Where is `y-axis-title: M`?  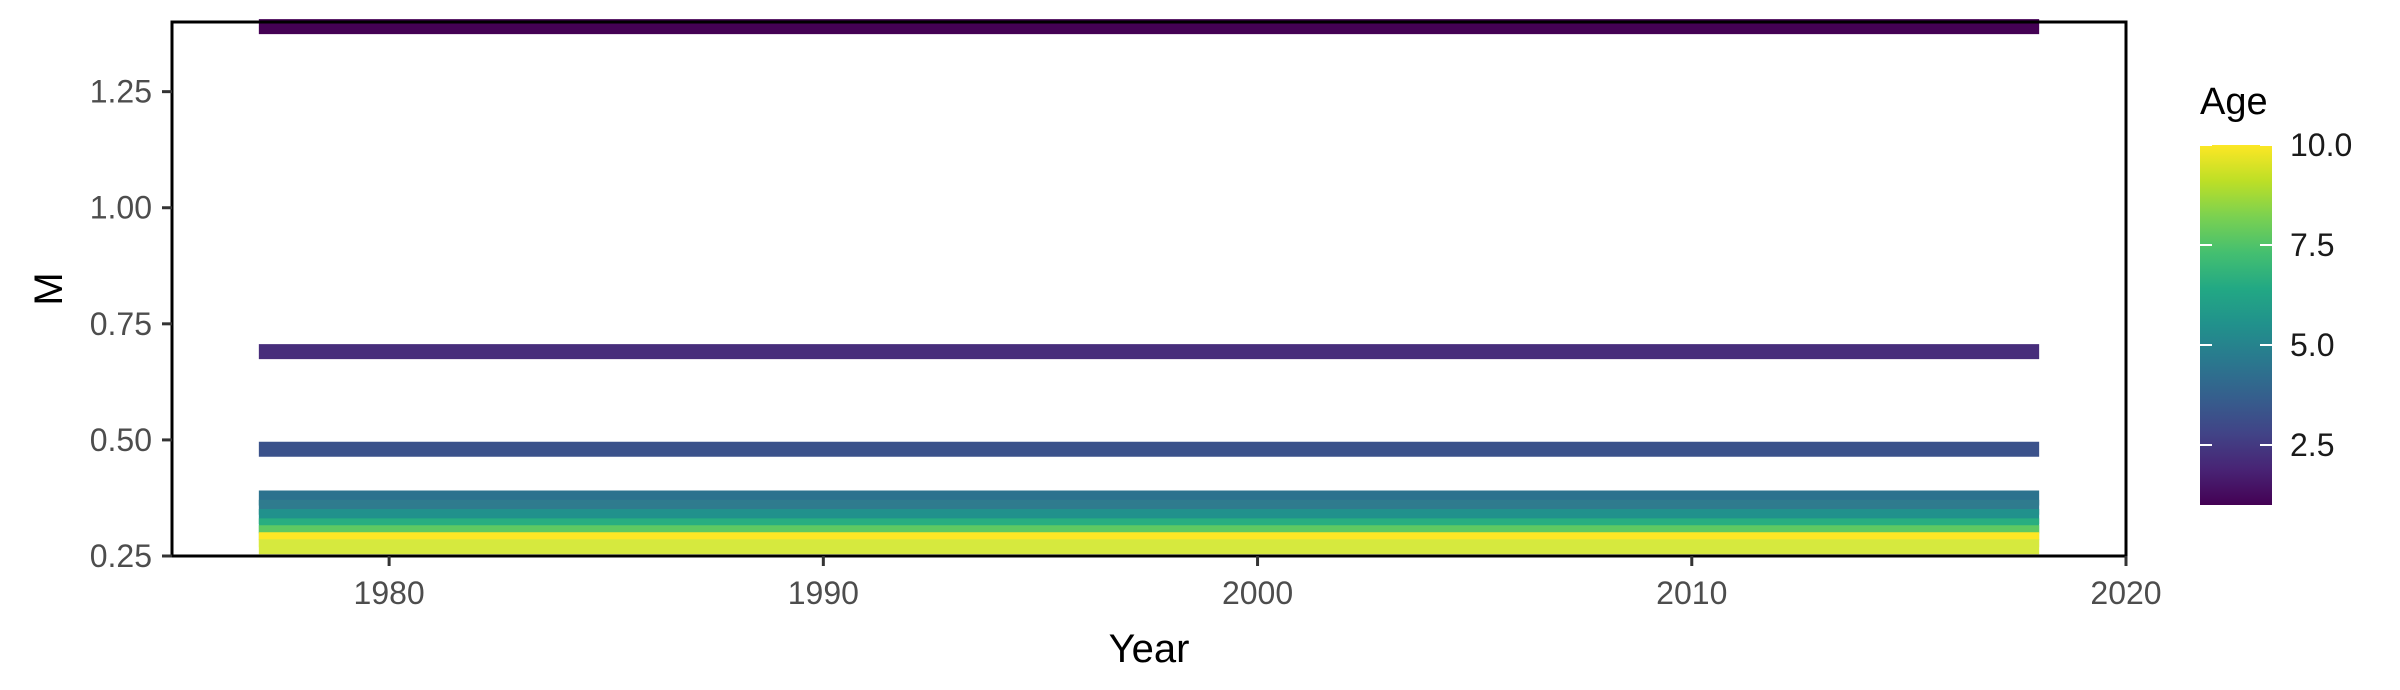
y-axis-title: M is located at coordinates (49, 288).